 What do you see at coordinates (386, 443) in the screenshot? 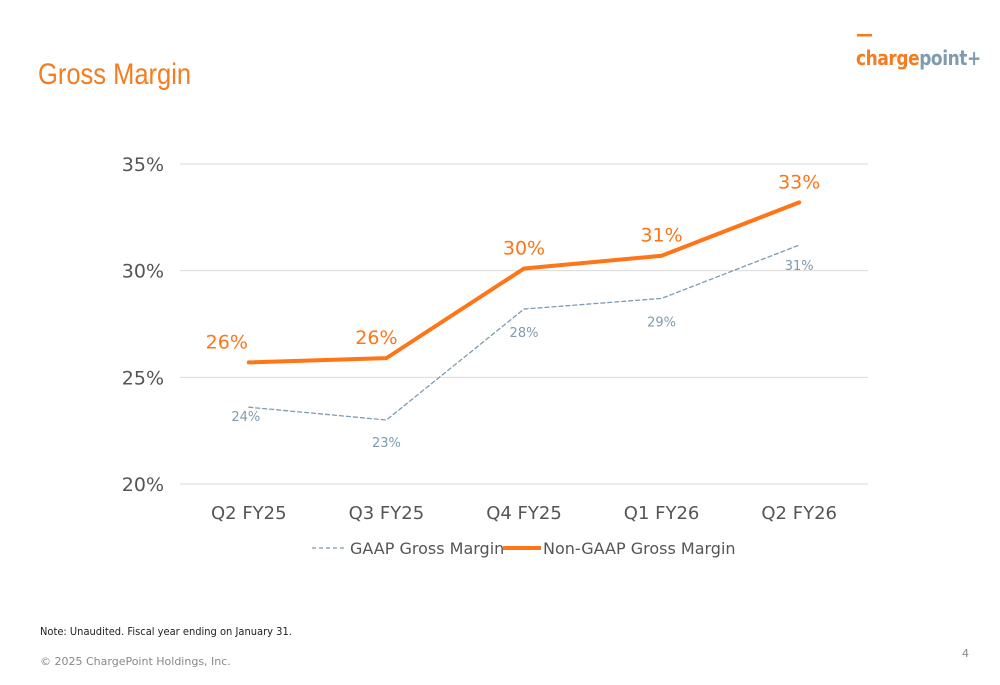
I see `data-label: 23%` at bounding box center [386, 443].